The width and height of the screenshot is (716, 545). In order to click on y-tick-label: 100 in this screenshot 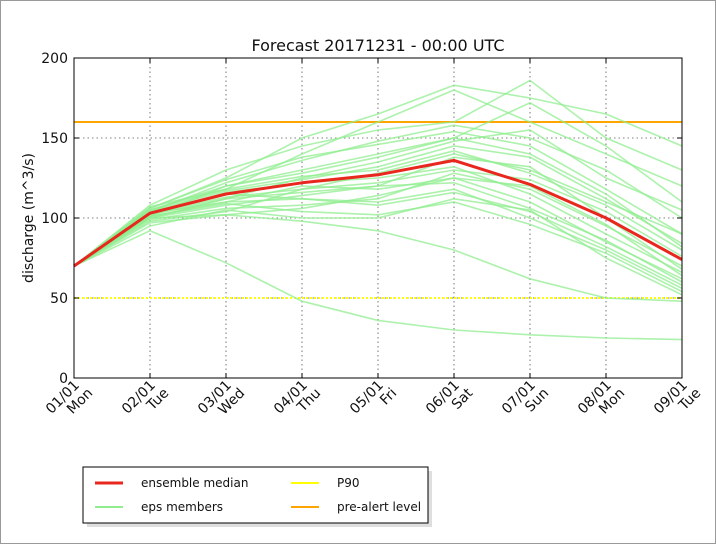, I will do `click(54, 219)`.